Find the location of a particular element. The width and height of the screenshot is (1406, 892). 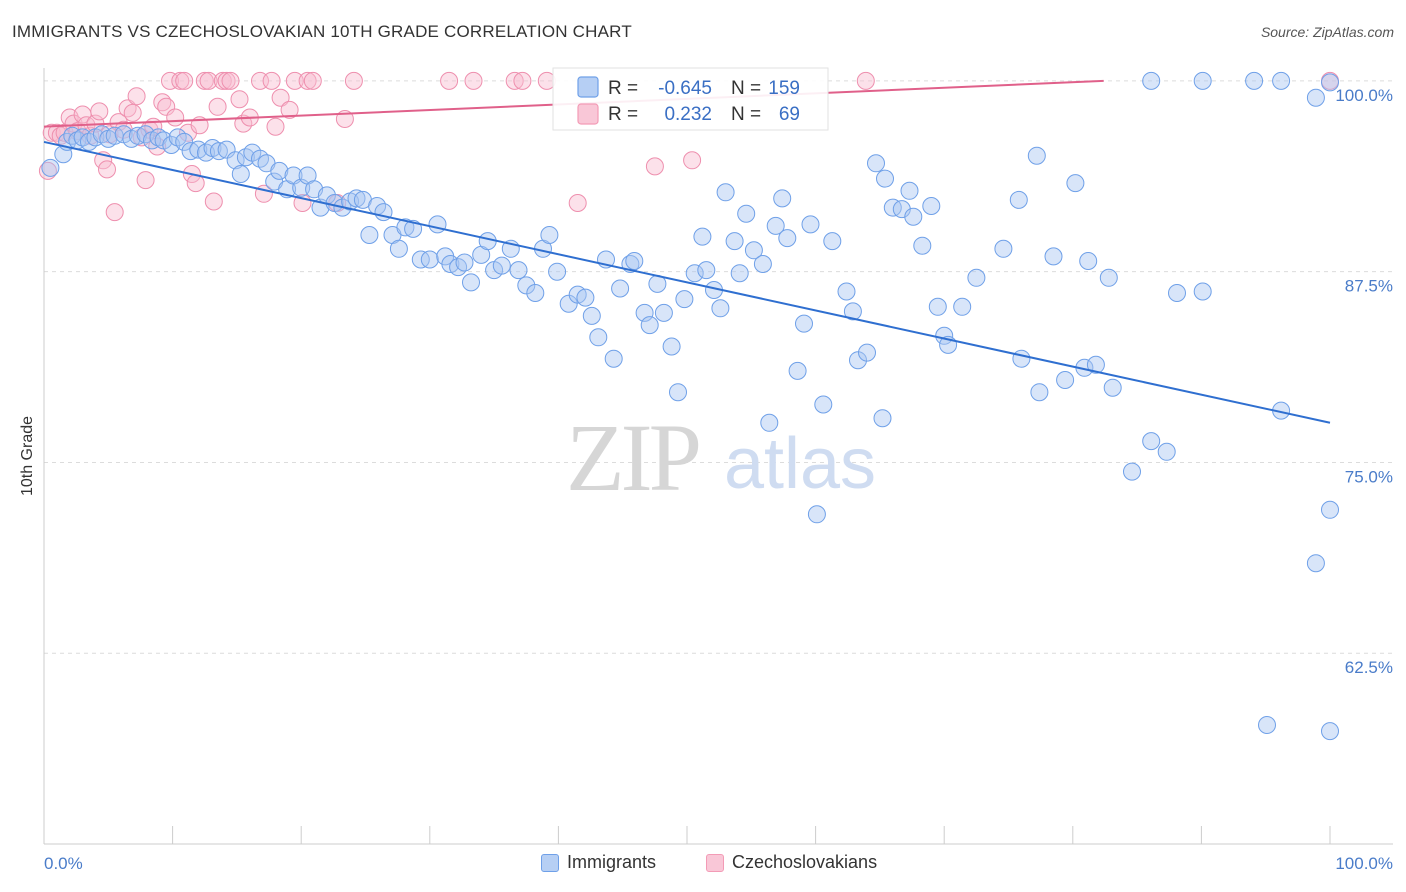

y-tick-label-3: 100.0% is located at coordinates (1364, 95).